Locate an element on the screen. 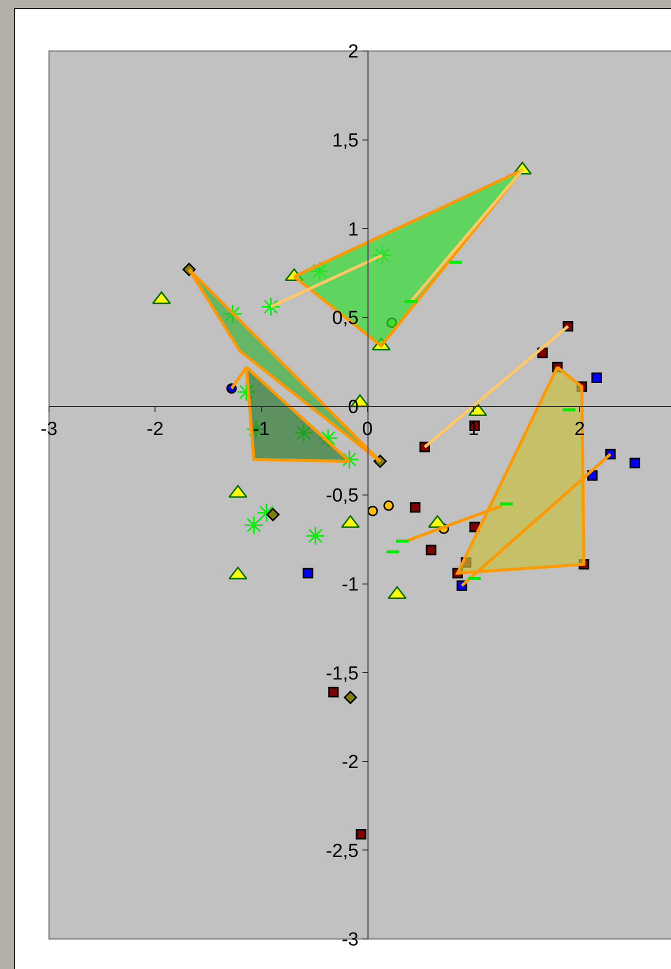 This screenshot has width=671, height=969. x-tick-label: -1 is located at coordinates (261, 429).